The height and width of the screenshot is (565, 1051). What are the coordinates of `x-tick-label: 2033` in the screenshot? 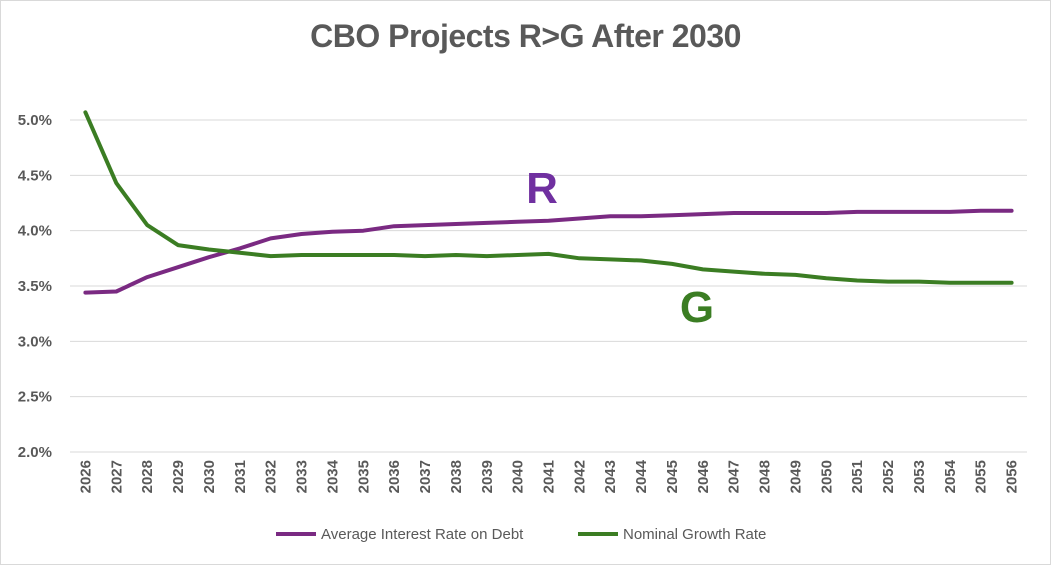 It's located at (302, 476).